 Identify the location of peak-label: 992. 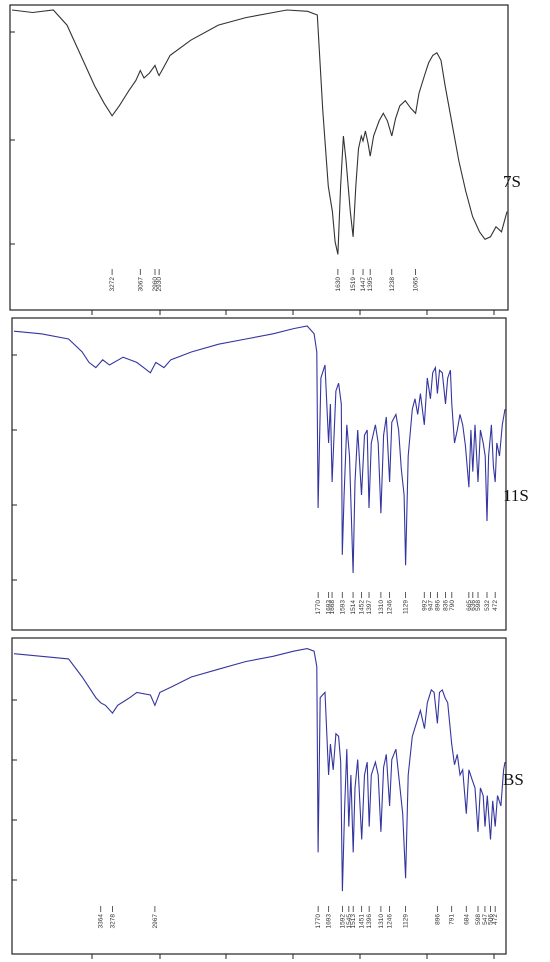
(424, 605).